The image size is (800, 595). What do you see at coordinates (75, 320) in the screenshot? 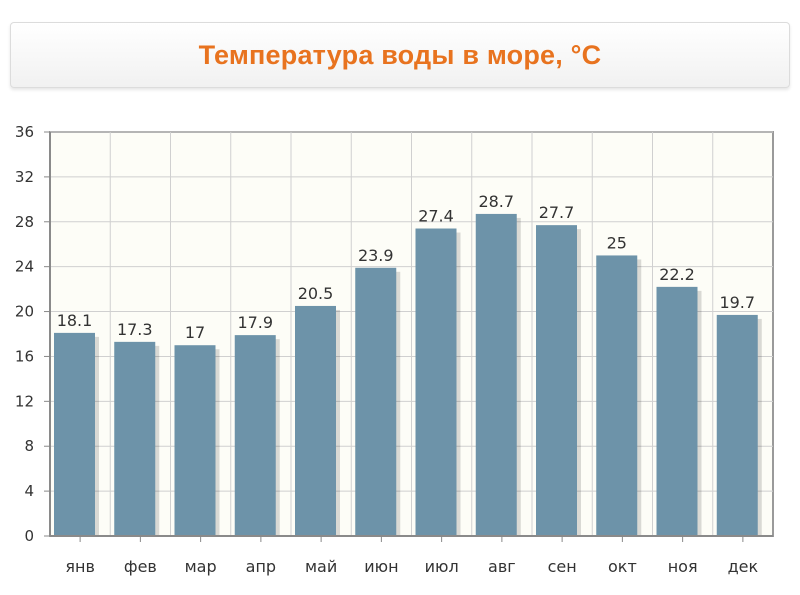
I see `data-label: 18.1` at bounding box center [75, 320].